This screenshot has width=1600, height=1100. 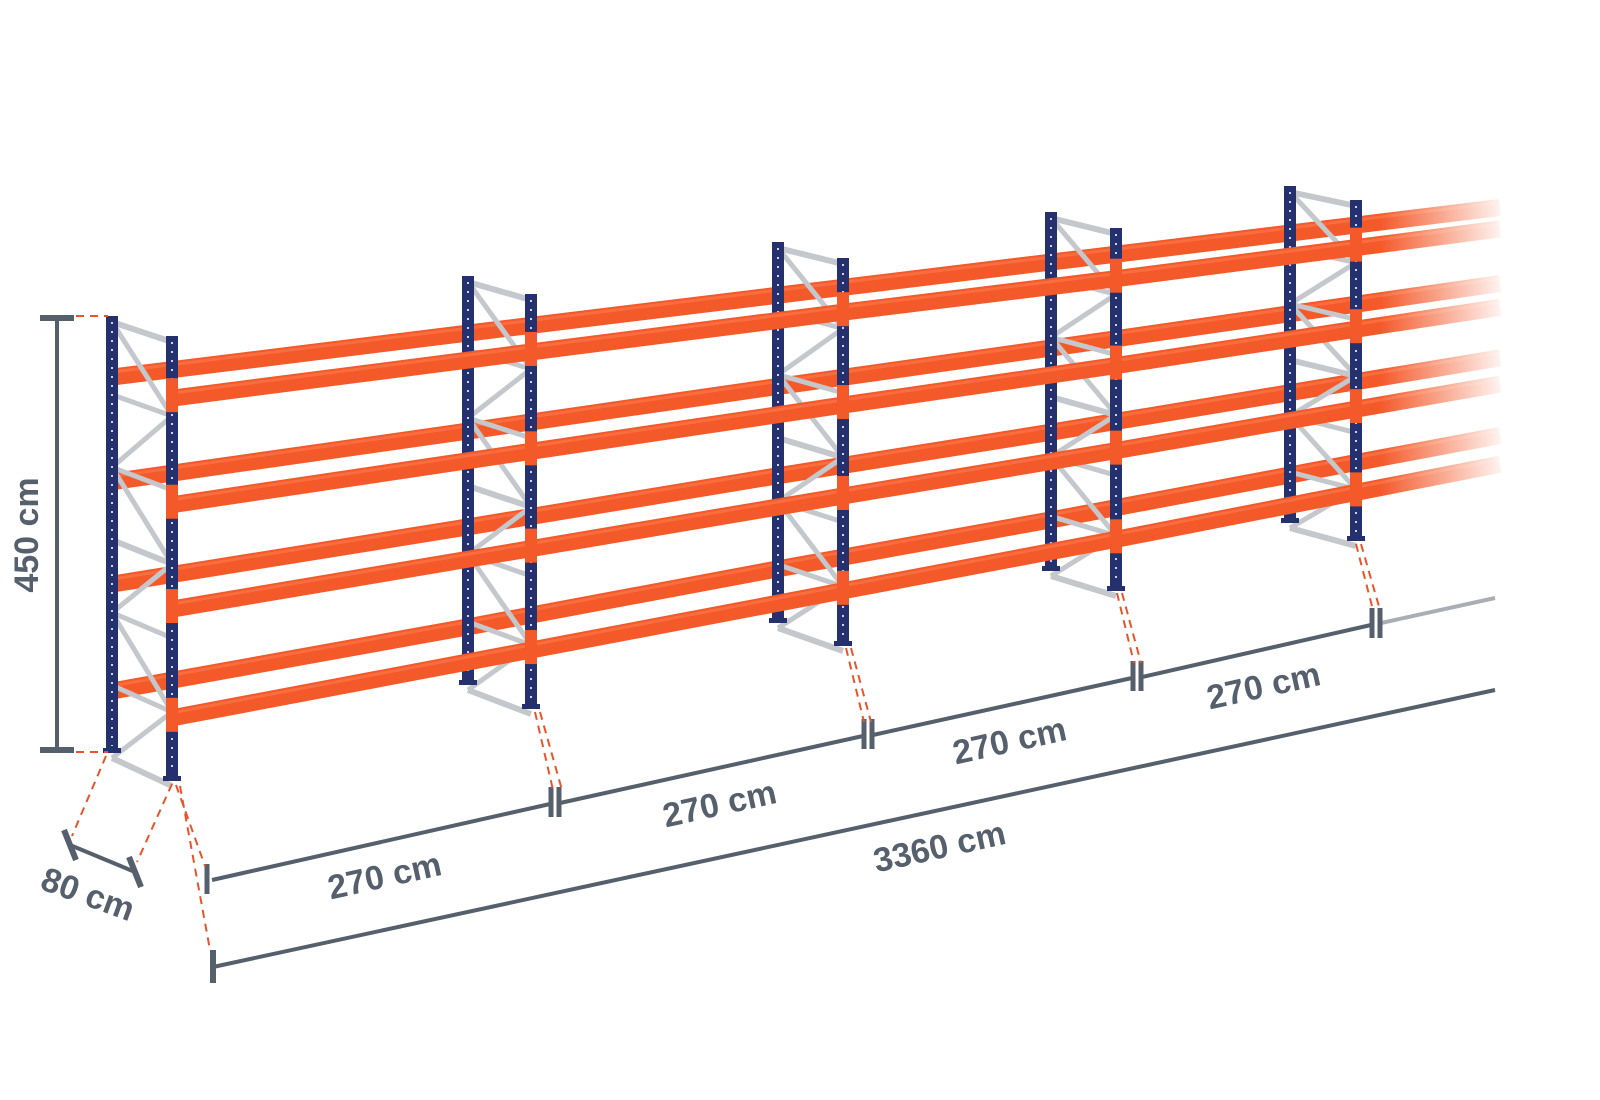 What do you see at coordinates (939, 847) in the screenshot?
I see `total-length-label: 3360 cm` at bounding box center [939, 847].